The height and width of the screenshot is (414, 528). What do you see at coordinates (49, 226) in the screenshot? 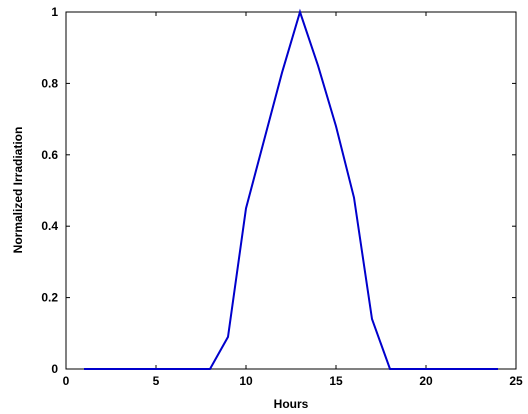
I see `y-tick-label: 0.4` at bounding box center [49, 226].